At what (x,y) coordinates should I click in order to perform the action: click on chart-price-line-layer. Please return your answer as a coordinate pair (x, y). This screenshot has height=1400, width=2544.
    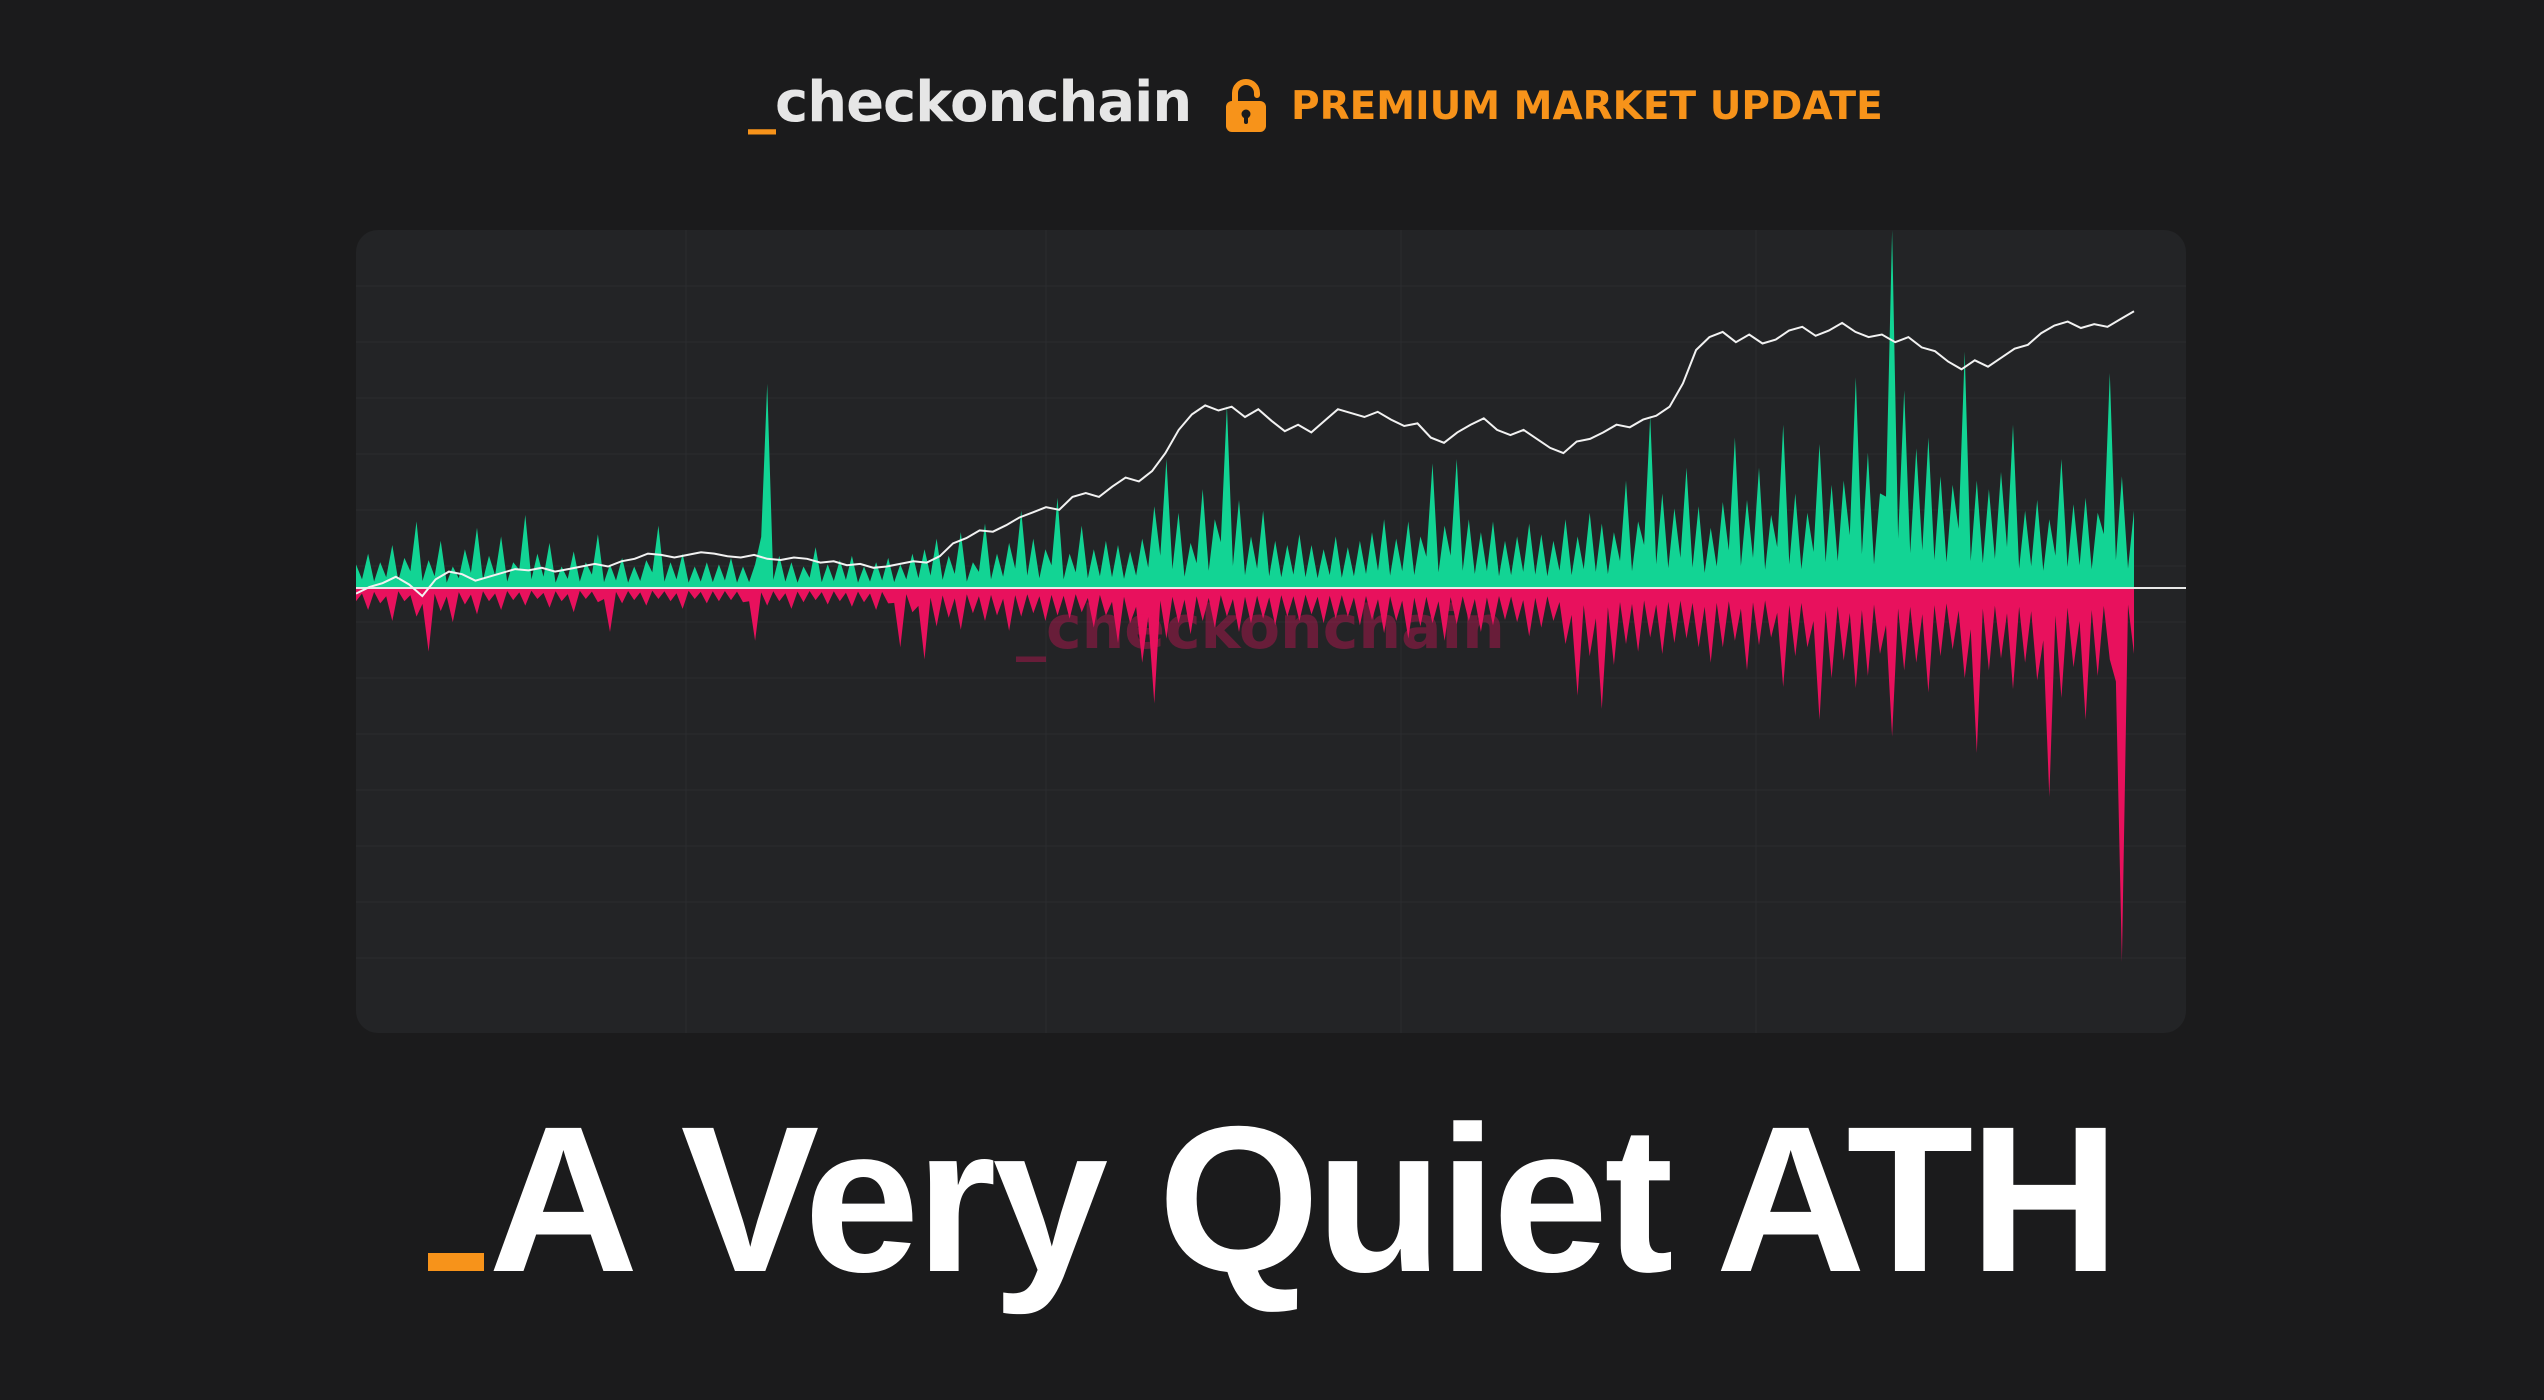
    Looking at the image, I should click on (1245, 454).